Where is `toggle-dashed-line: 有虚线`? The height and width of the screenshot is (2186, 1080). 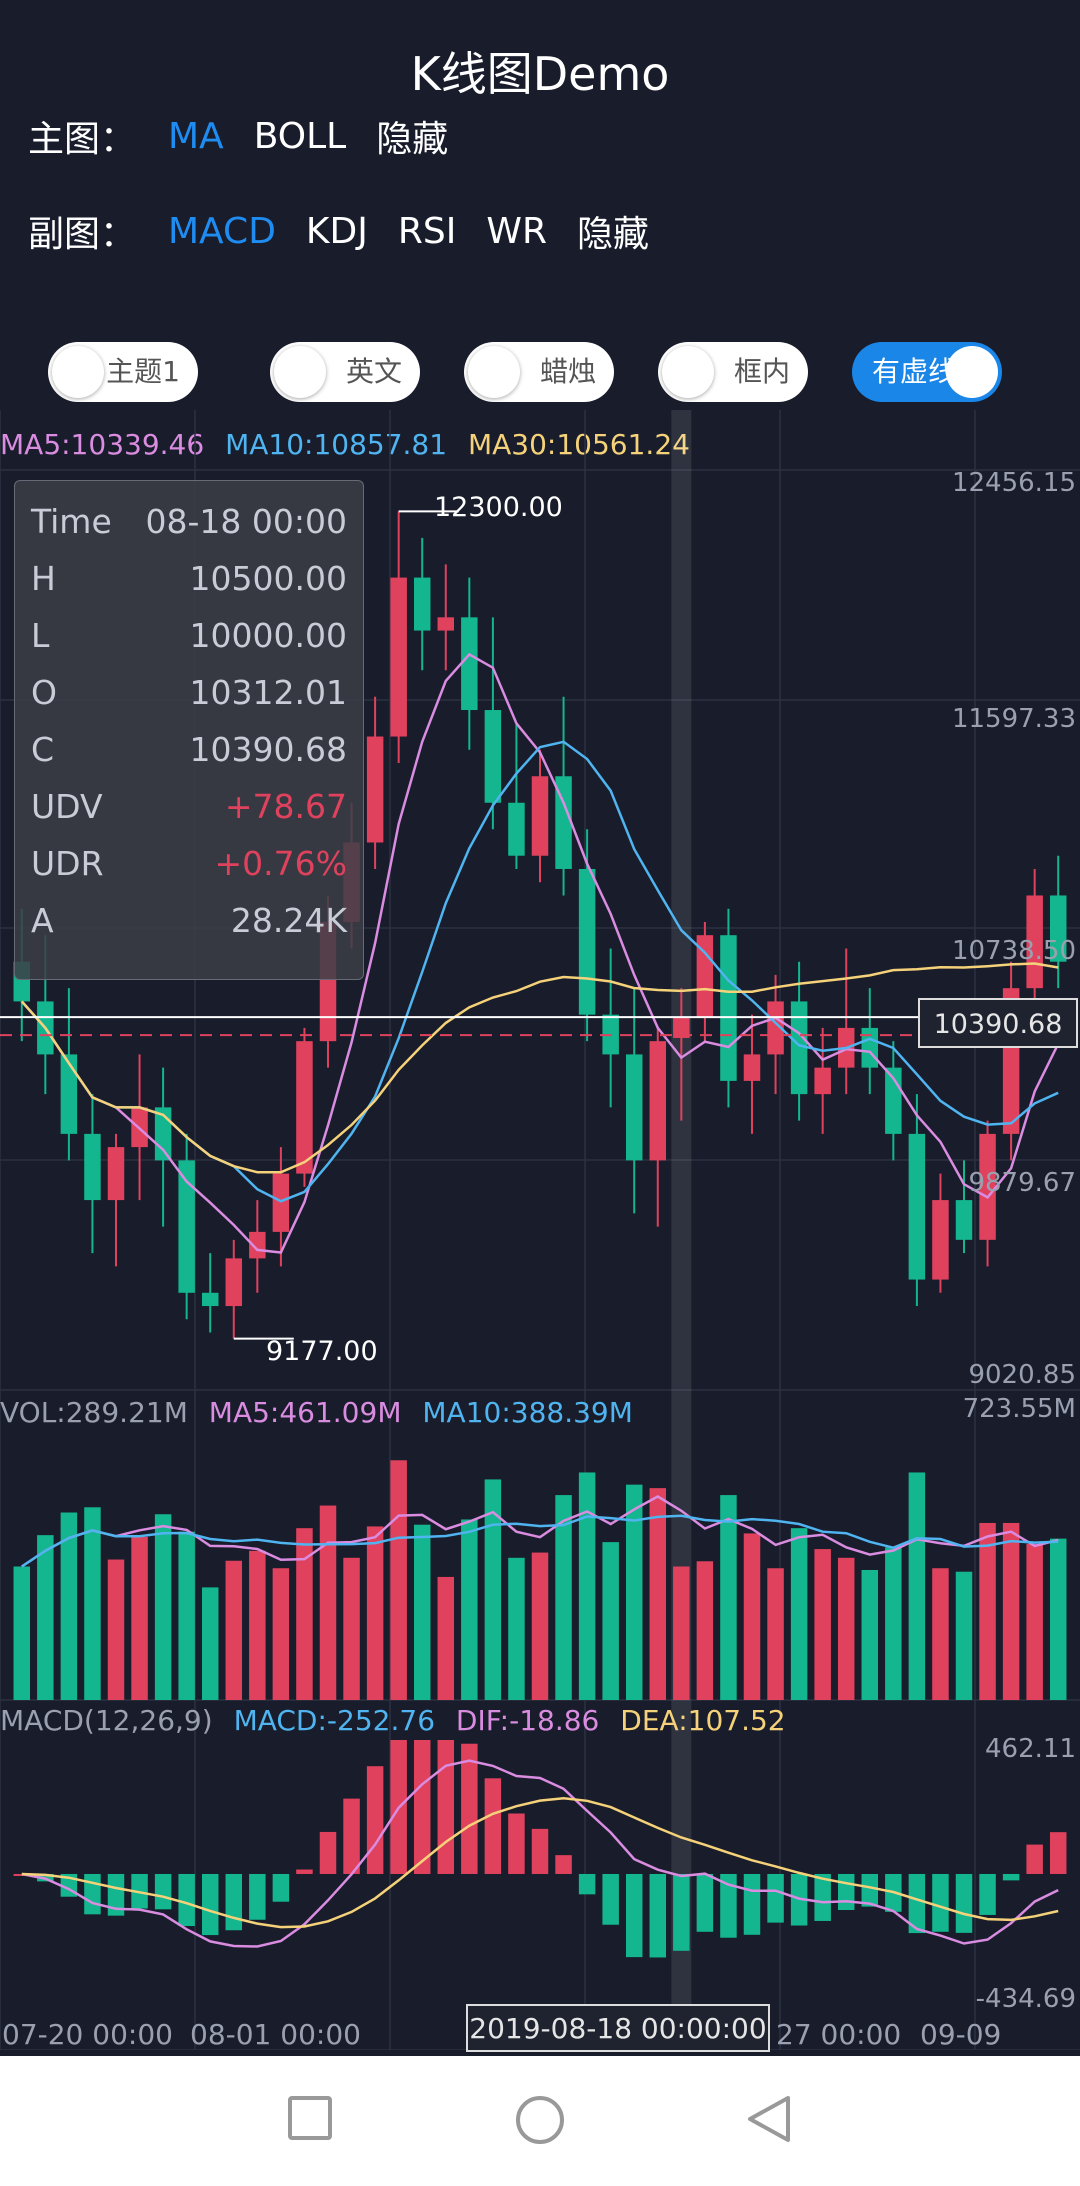
toggle-dashed-line: 有虚线 is located at coordinates (927, 372).